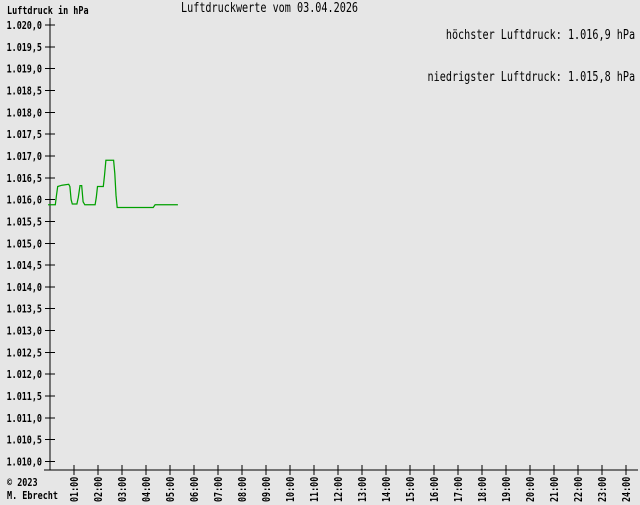  Describe the element at coordinates (22, 482) in the screenshot. I see `copyright-label: © 2023` at that location.